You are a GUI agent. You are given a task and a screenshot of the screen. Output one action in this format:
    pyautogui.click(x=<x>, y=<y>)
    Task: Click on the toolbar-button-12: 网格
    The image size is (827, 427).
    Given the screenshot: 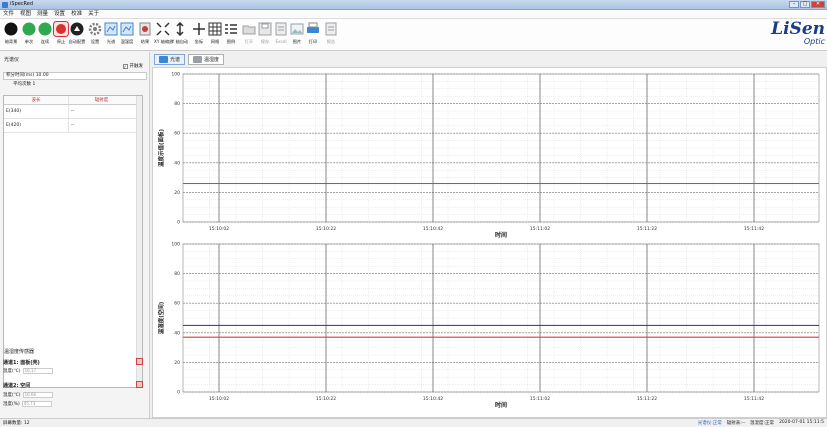 What is the action you would take?
    pyautogui.click(x=215, y=33)
    